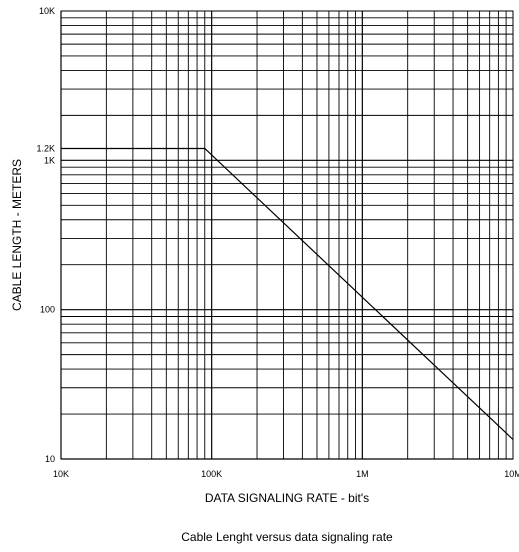 This screenshot has height=552, width=519. I want to click on x-tick-labels: 10K 100K 1M 10M, so click(286, 474).